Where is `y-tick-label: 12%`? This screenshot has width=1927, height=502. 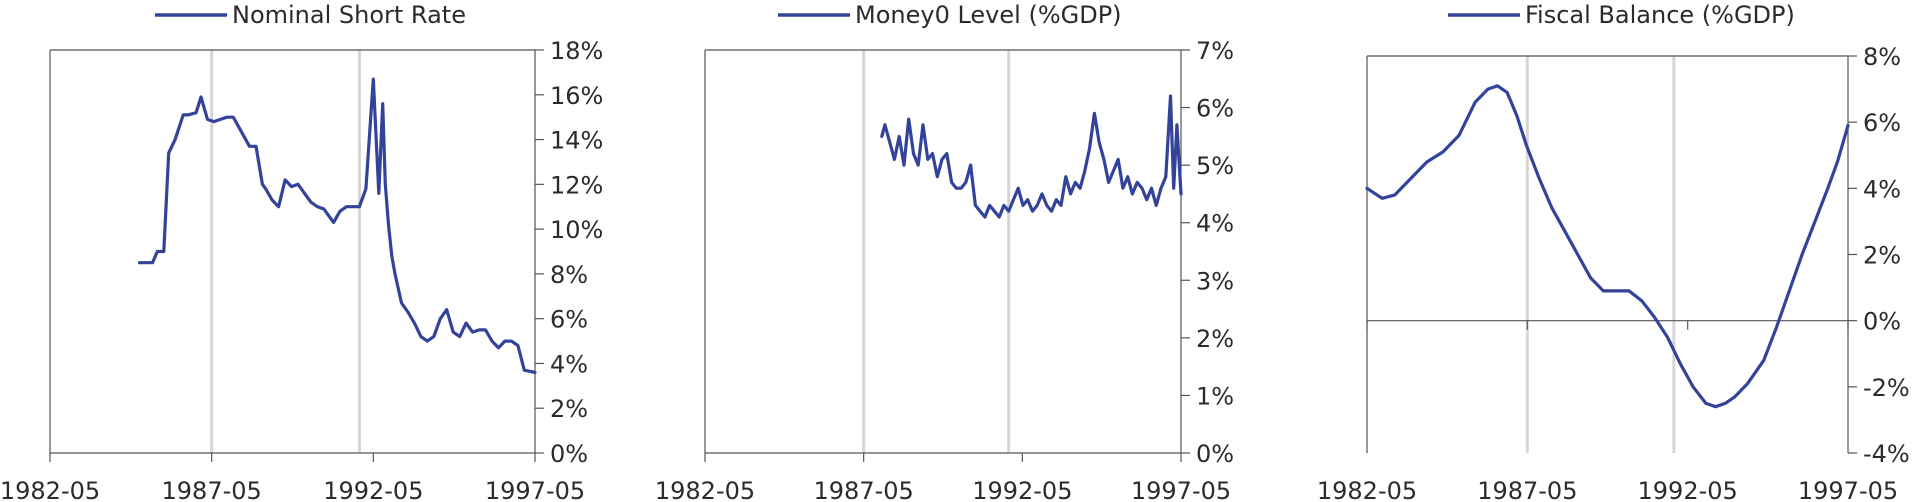 y-tick-label: 12% is located at coordinates (576, 185).